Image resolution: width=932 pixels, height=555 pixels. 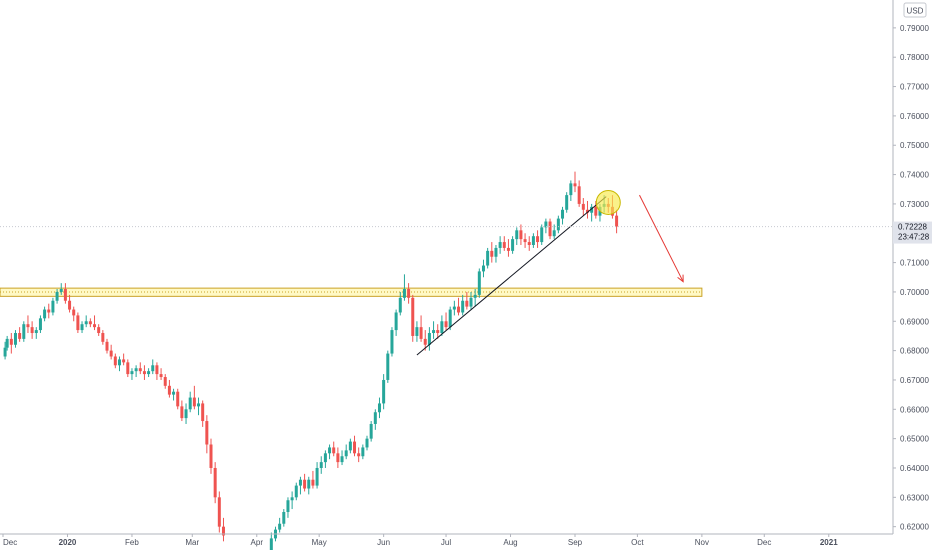 What do you see at coordinates (637, 542) in the screenshot?
I see `time-tick-label: Oct` at bounding box center [637, 542].